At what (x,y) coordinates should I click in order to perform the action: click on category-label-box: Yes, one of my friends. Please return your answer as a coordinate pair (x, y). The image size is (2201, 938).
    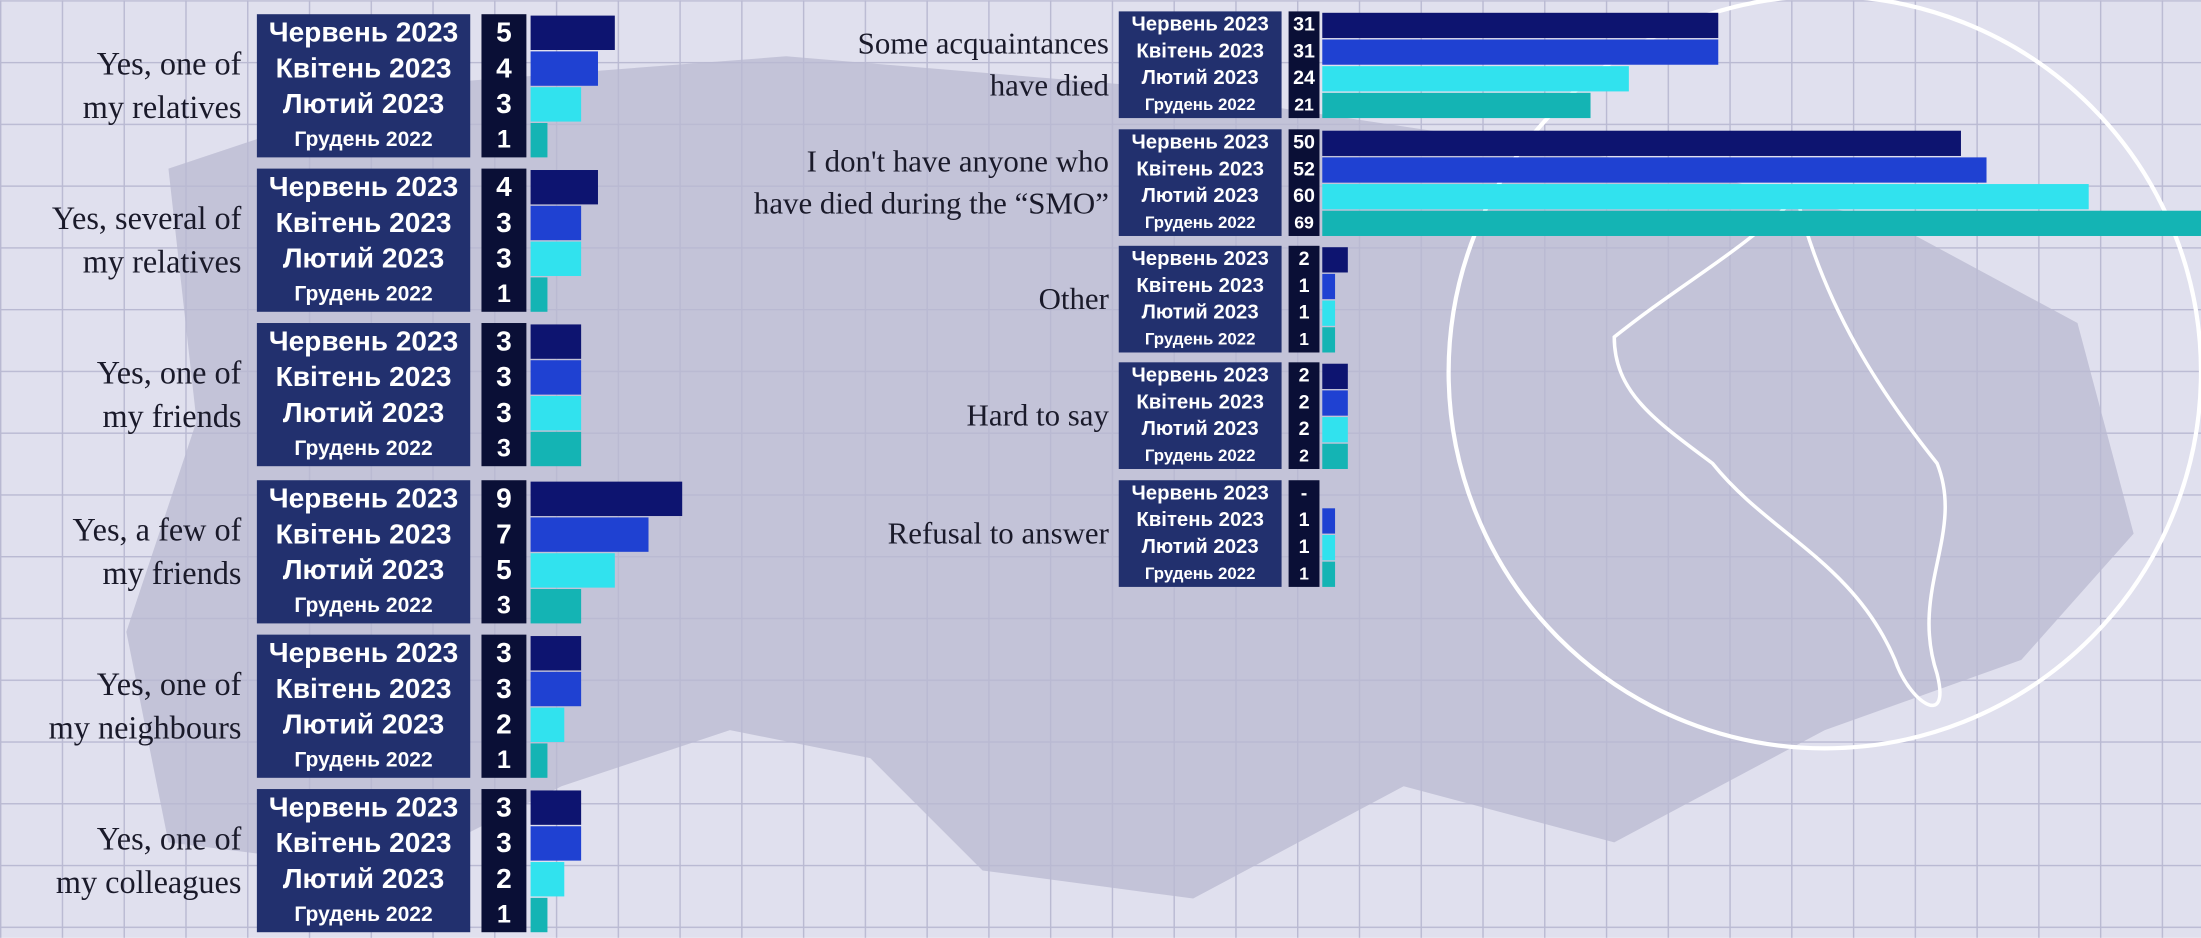
    Looking at the image, I should click on (169, 394).